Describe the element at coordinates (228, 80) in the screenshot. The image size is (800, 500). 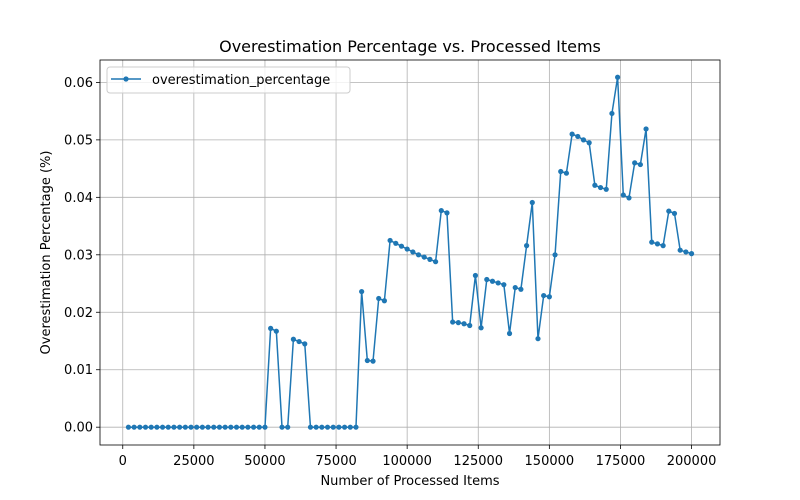
I see `legend-box` at that location.